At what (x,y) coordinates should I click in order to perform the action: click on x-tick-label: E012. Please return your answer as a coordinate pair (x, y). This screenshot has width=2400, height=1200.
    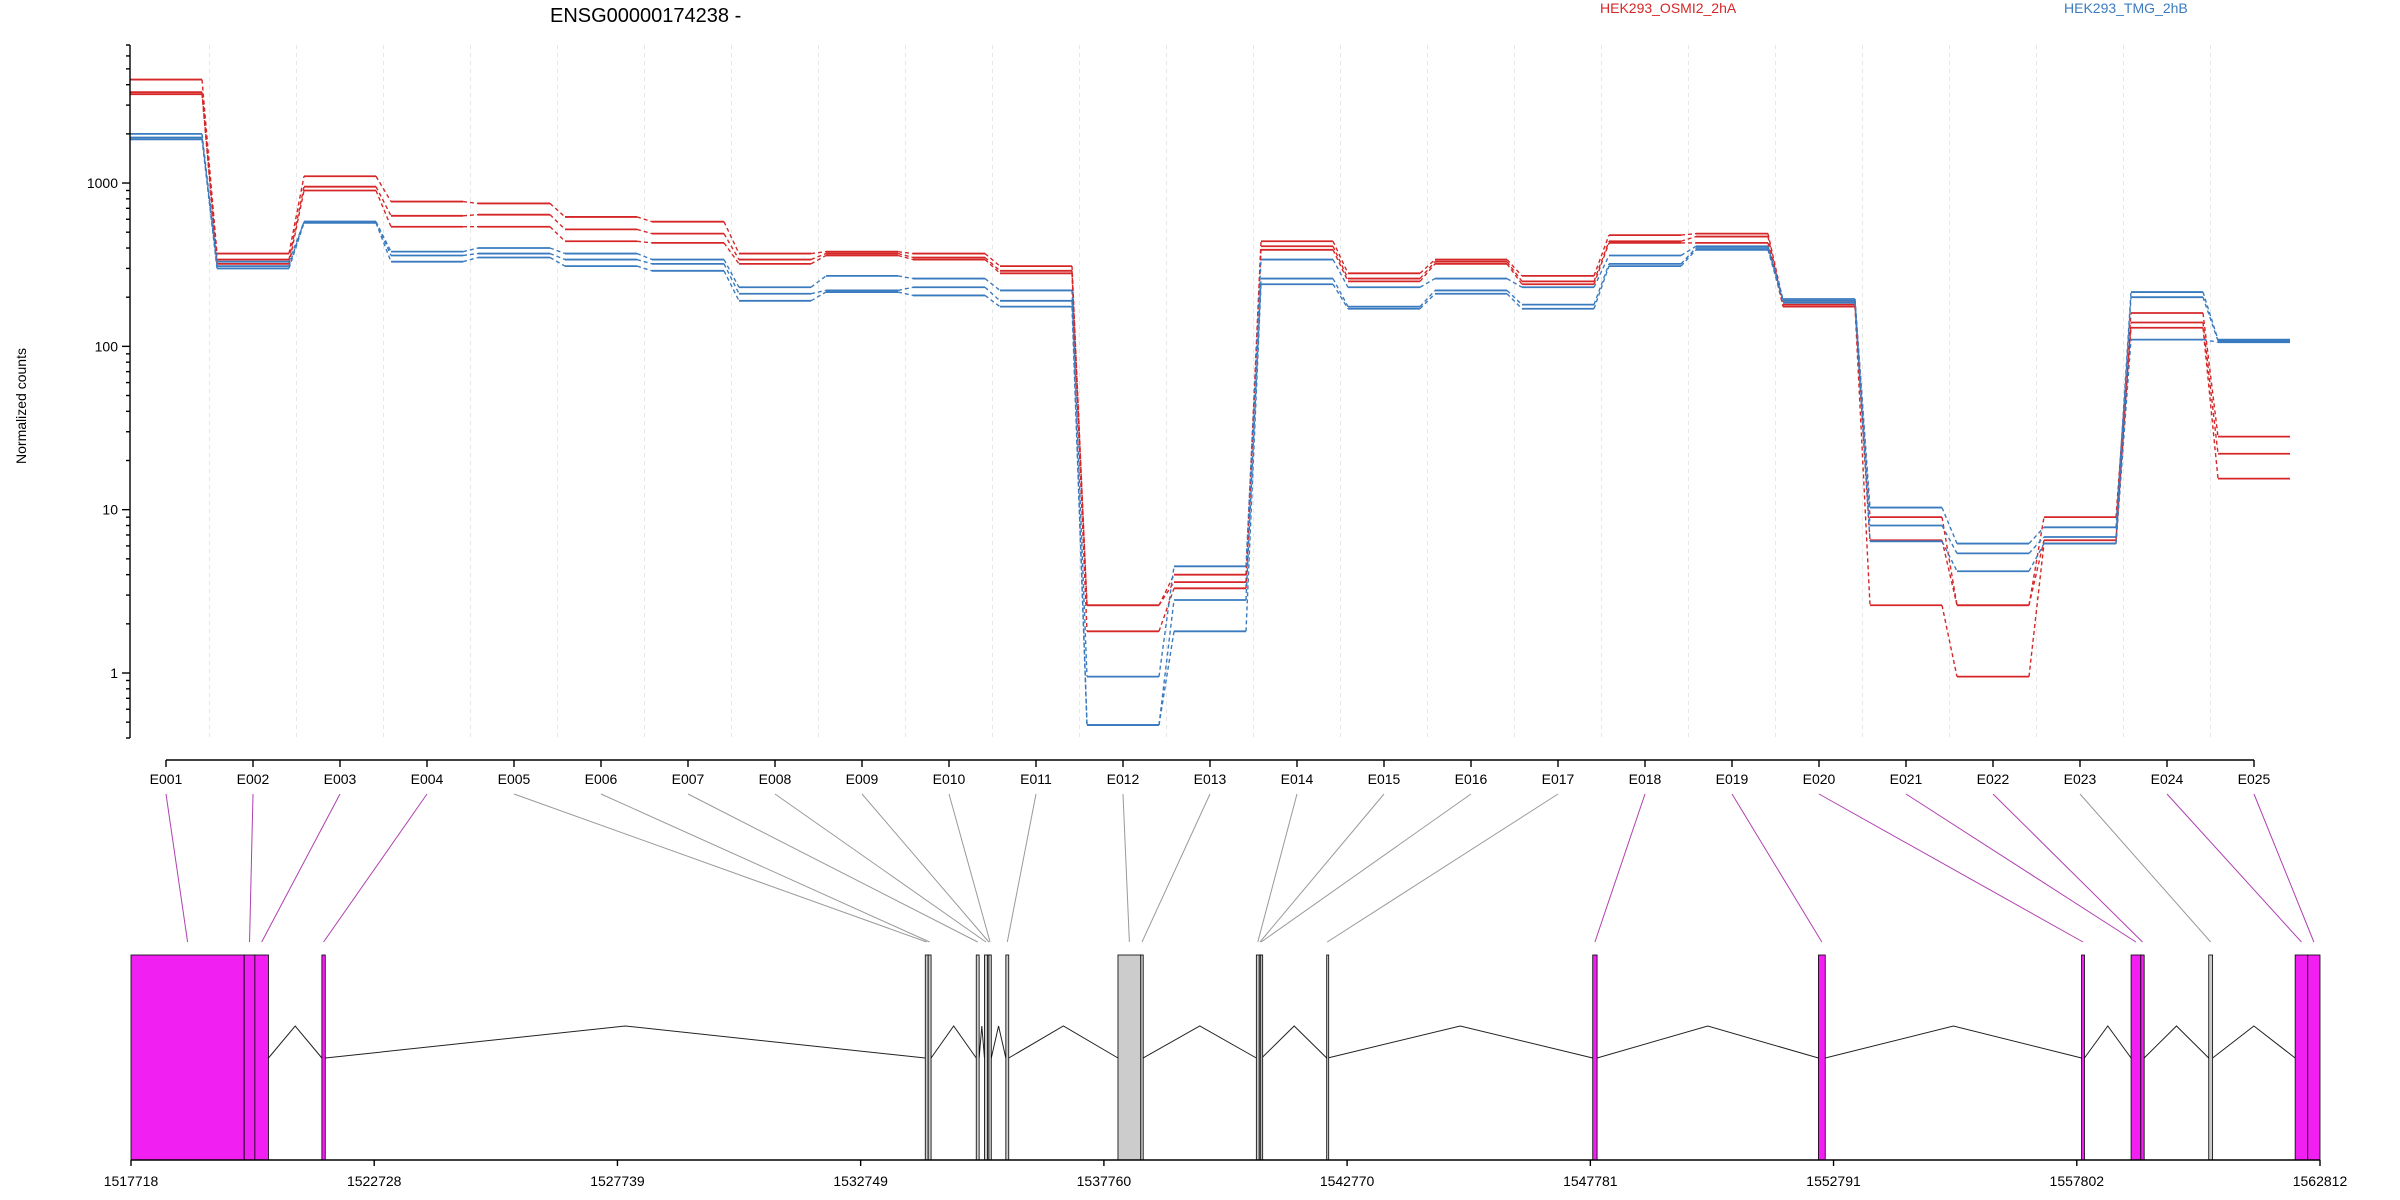
    Looking at the image, I should click on (1123, 779).